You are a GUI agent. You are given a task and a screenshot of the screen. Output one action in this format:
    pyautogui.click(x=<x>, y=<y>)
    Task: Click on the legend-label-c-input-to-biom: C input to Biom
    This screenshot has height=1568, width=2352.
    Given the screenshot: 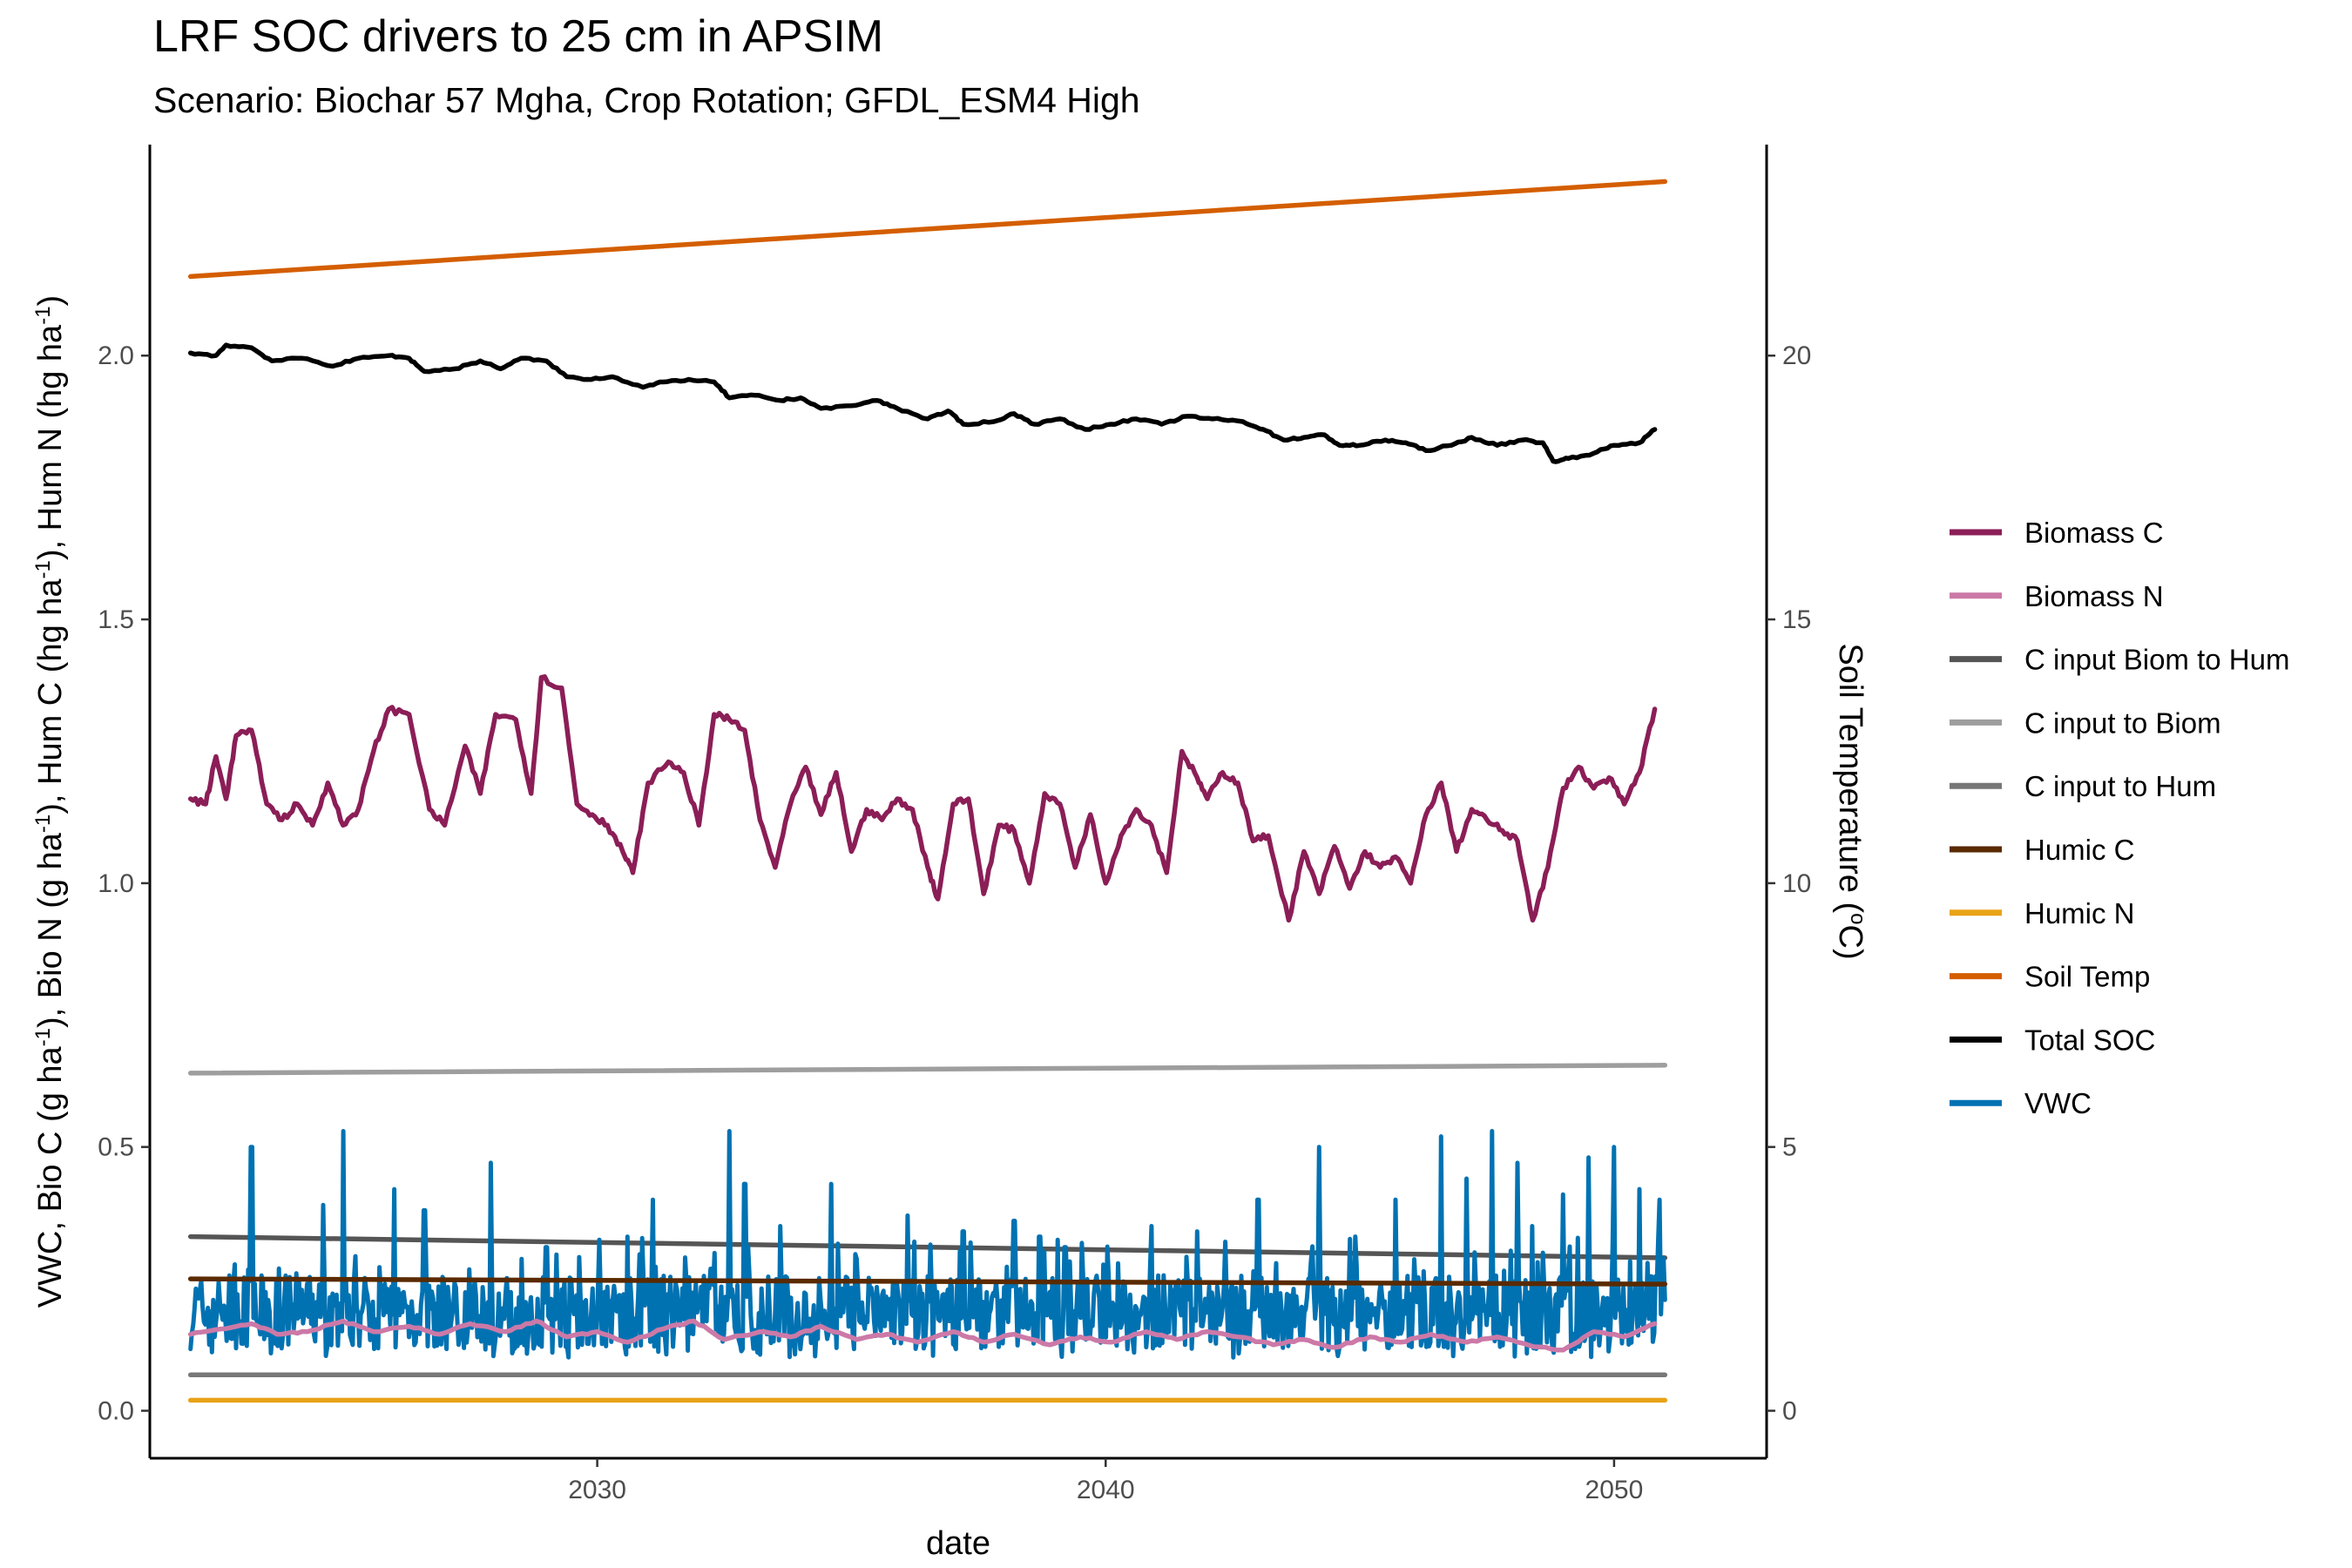 What is the action you would take?
    pyautogui.click(x=2122, y=722)
    